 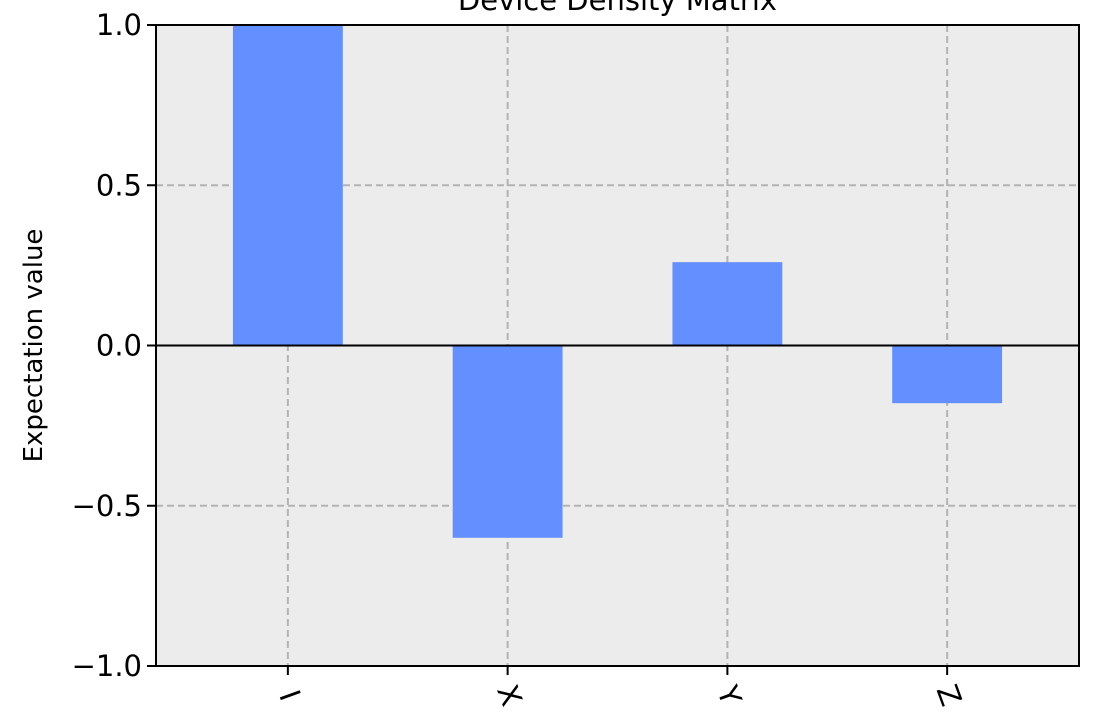 What do you see at coordinates (289, 695) in the screenshot?
I see `x-tick-label: I` at bounding box center [289, 695].